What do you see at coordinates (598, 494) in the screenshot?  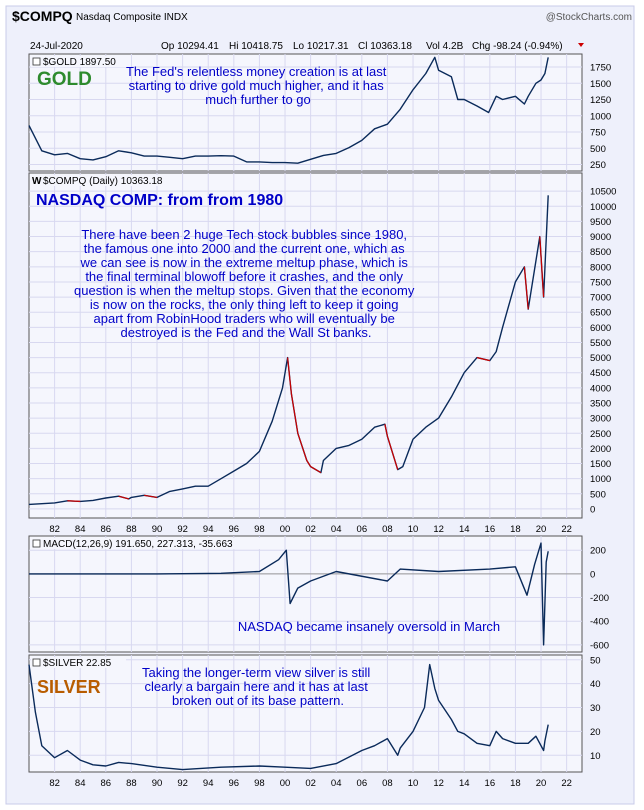 I see `y-tick-label: 500` at bounding box center [598, 494].